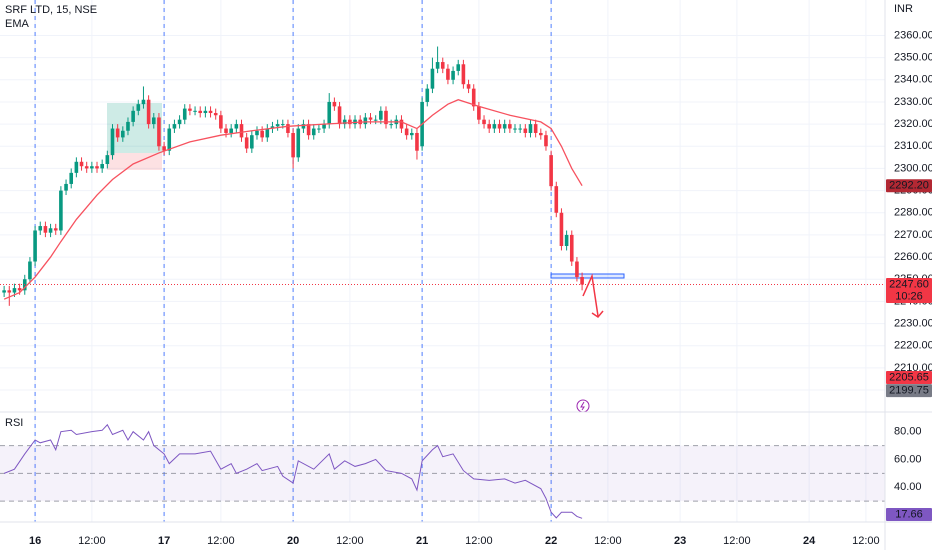 Image resolution: width=932 pixels, height=550 pixels. What do you see at coordinates (908, 432) in the screenshot?
I see `rsi-tick-label: 80.00` at bounding box center [908, 432].